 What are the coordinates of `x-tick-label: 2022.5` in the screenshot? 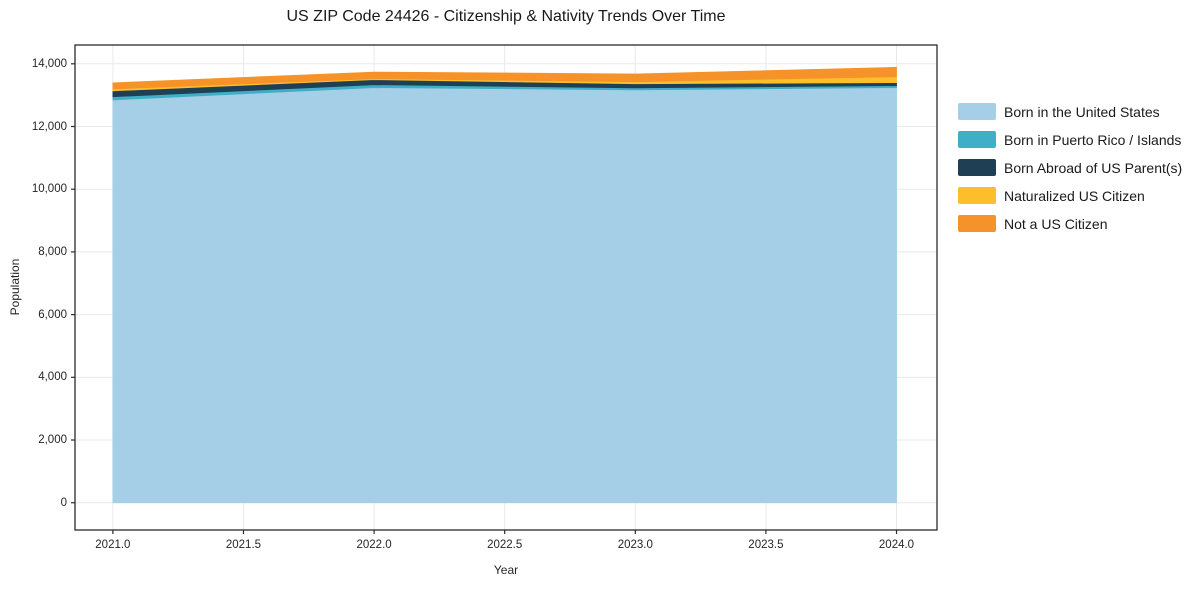 It's located at (505, 545).